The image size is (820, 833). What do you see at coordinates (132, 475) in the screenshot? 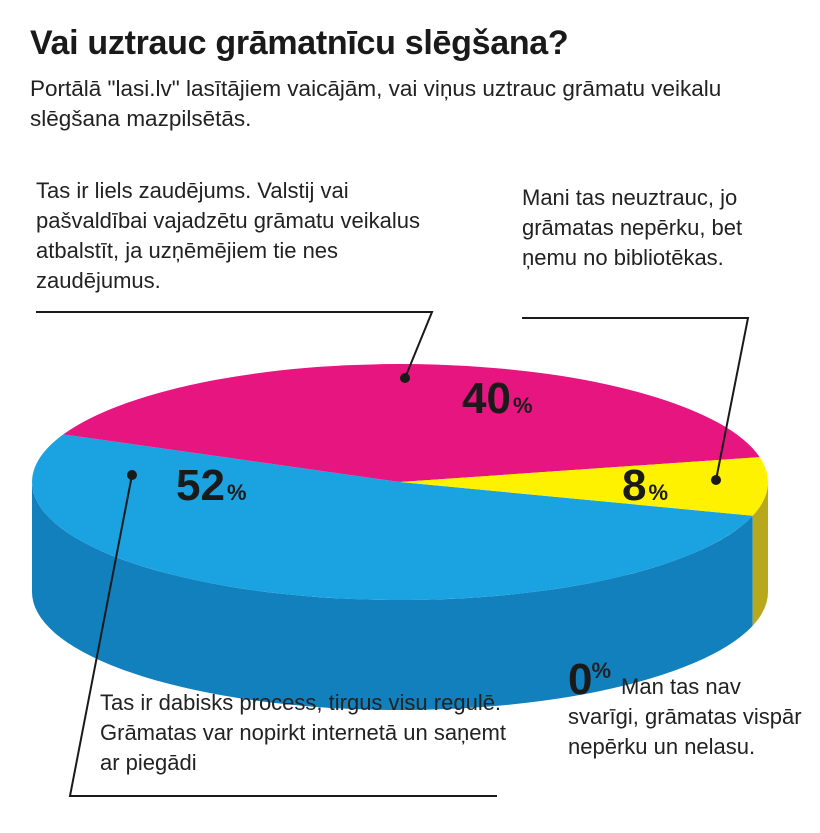
I see `leader-dot-natural` at bounding box center [132, 475].